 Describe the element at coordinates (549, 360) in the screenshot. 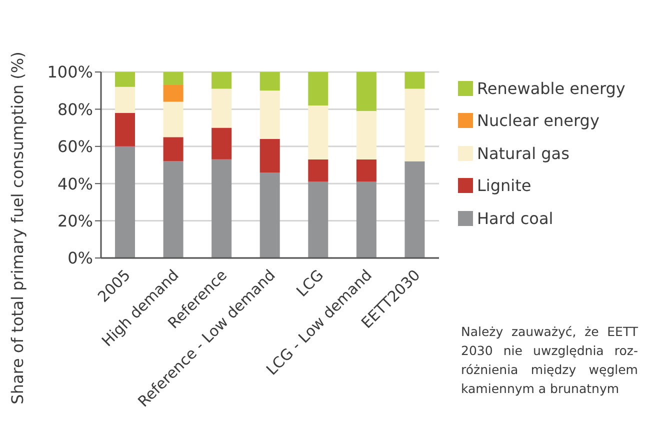

I see `text: Należy zauważyć, że EETT 2030 nie uwzględnia roz- różnienia między węglem kamiennym a brunatnym` at that location.